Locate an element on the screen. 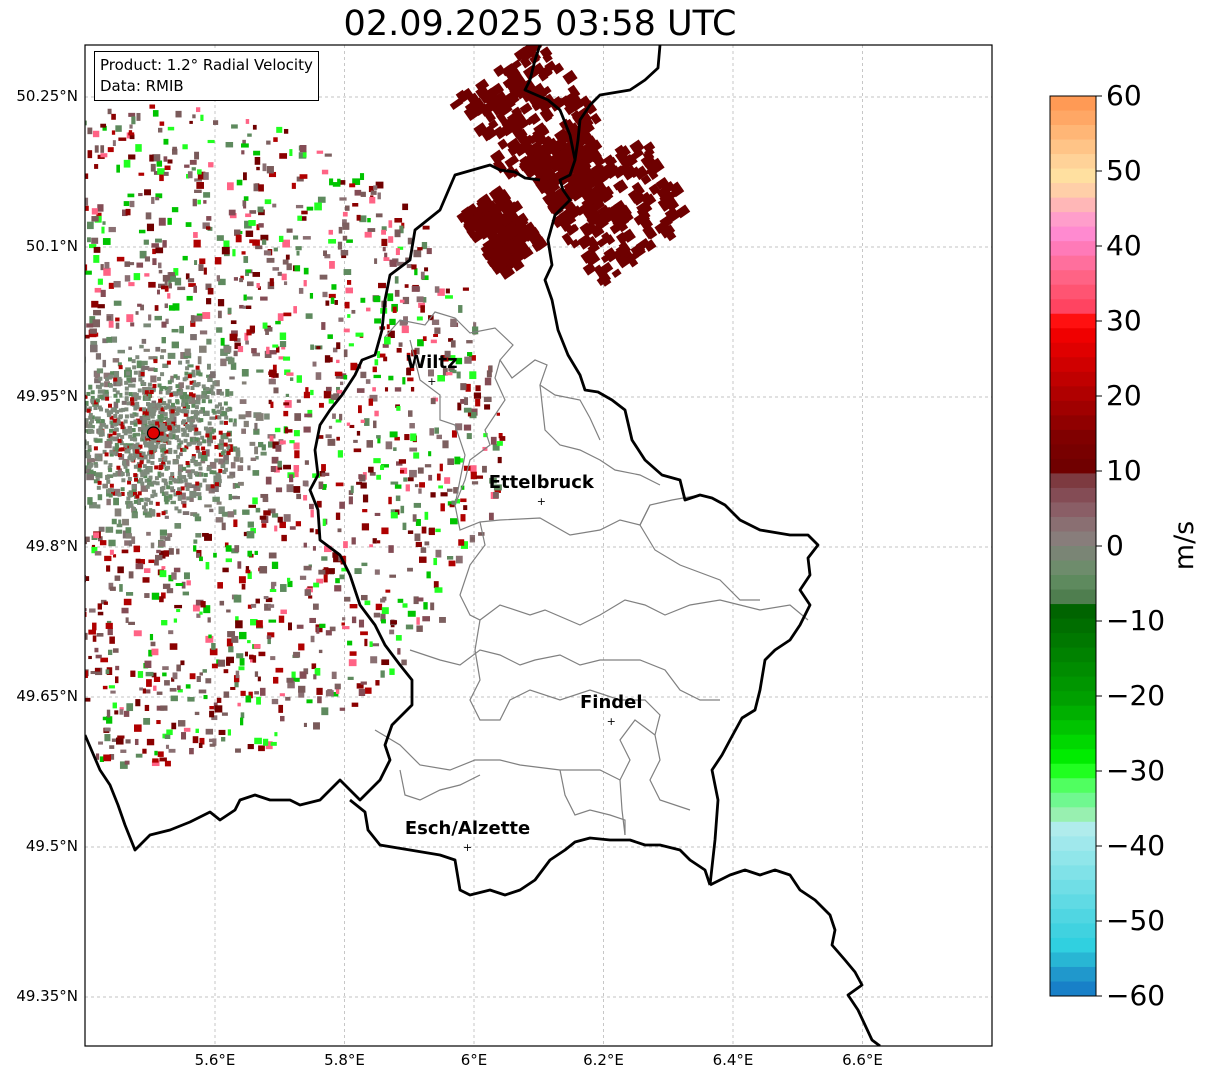 Image resolution: width=1207 pixels, height=1081 pixels. colorbar-tick-label: 50 is located at coordinates (1124, 170).